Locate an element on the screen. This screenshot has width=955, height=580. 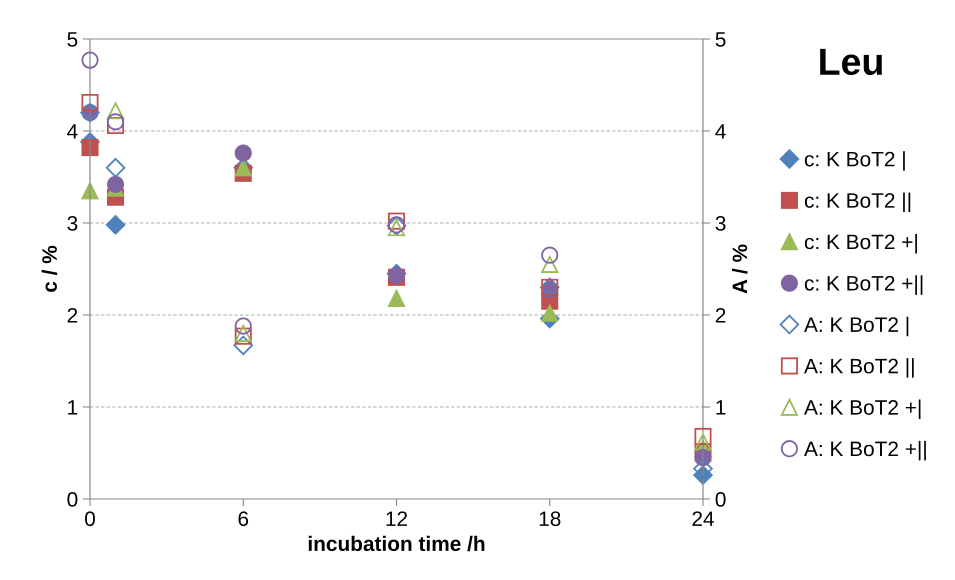
y2-tick-label: 2 is located at coordinates (721, 315).